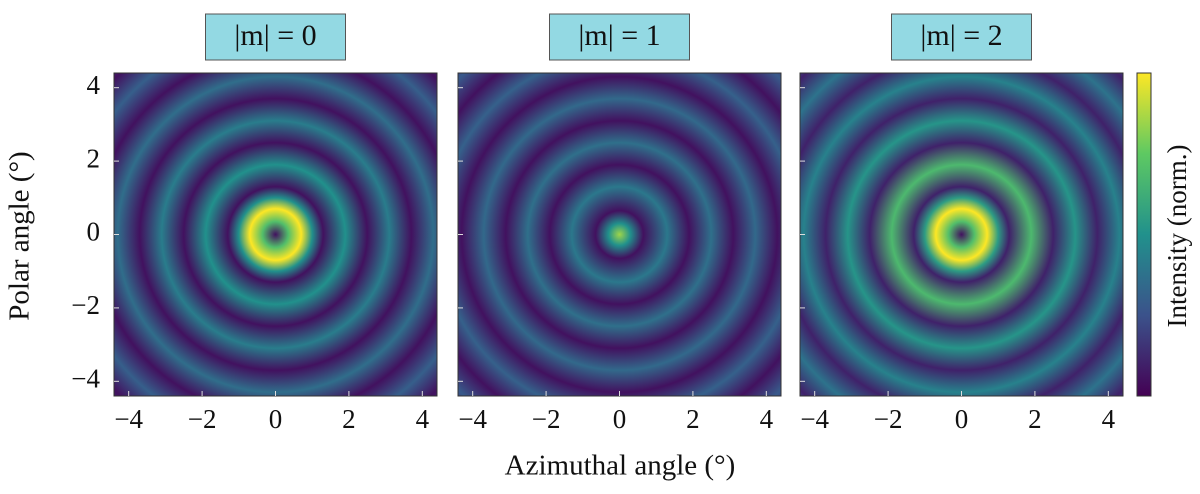 The width and height of the screenshot is (1200, 494). I want to click on y-tick-label: −4, so click(85, 379).